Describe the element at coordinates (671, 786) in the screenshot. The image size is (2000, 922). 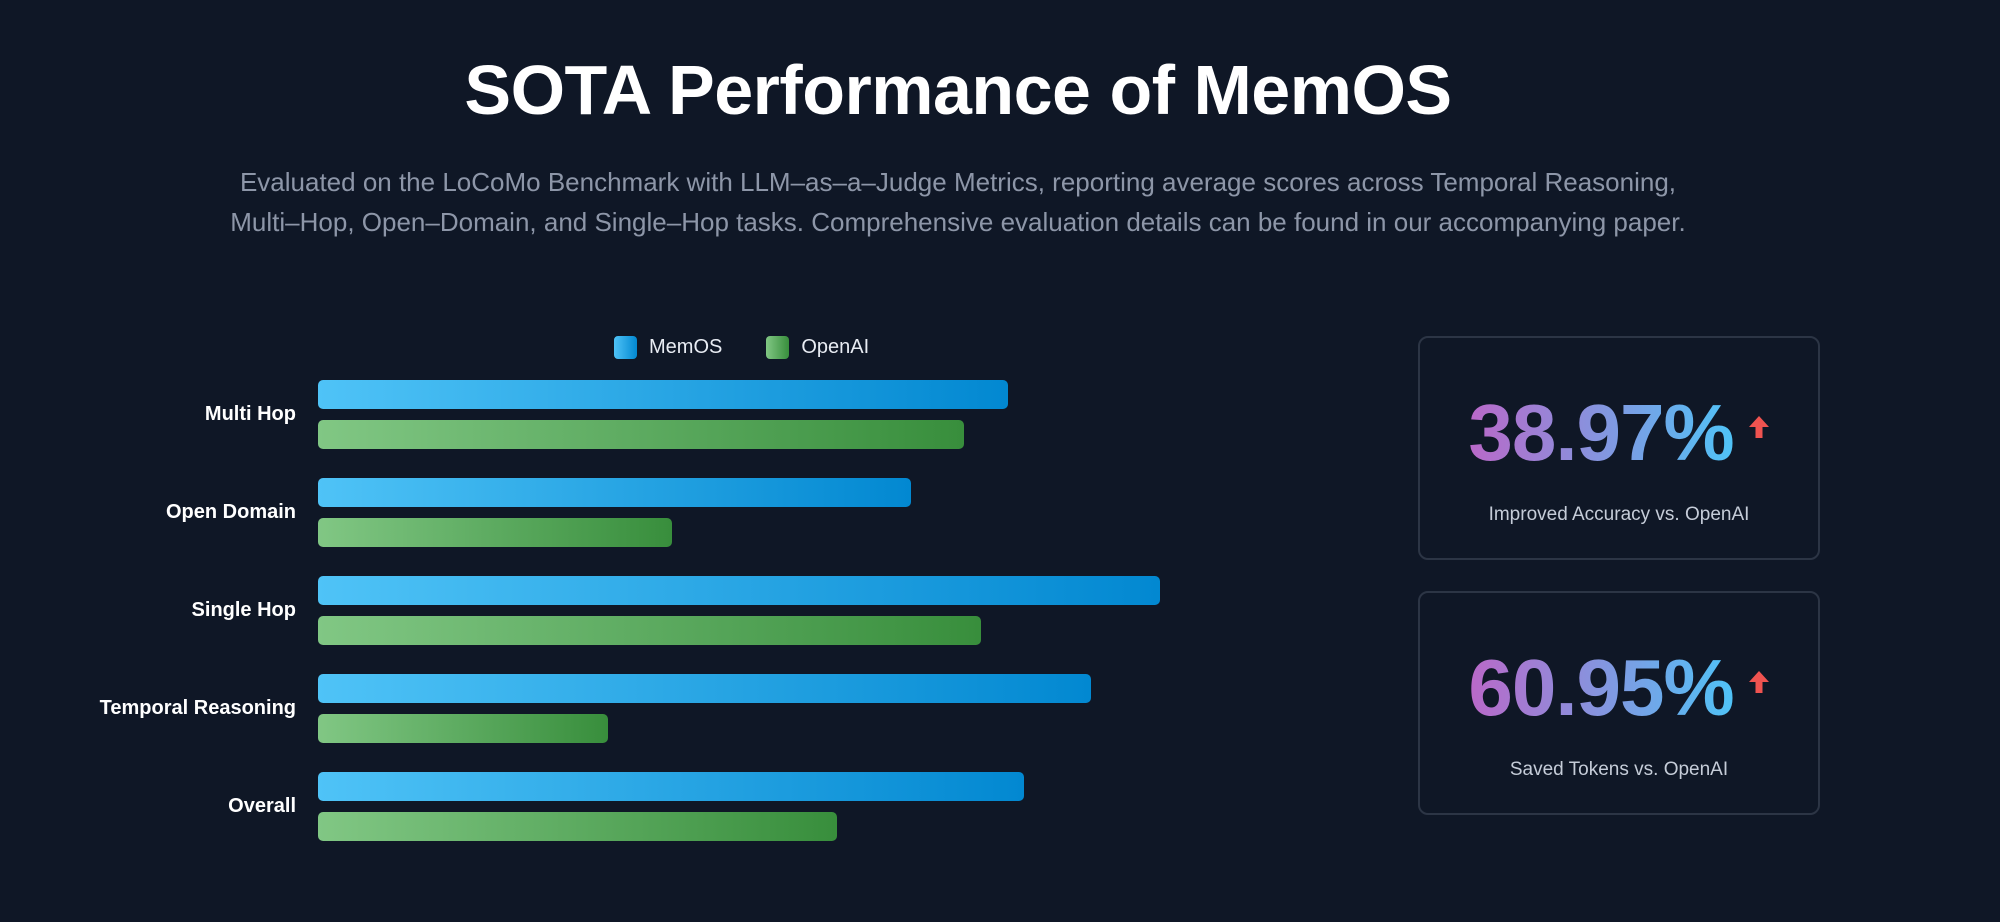
I see `bar-memos-overall` at that location.